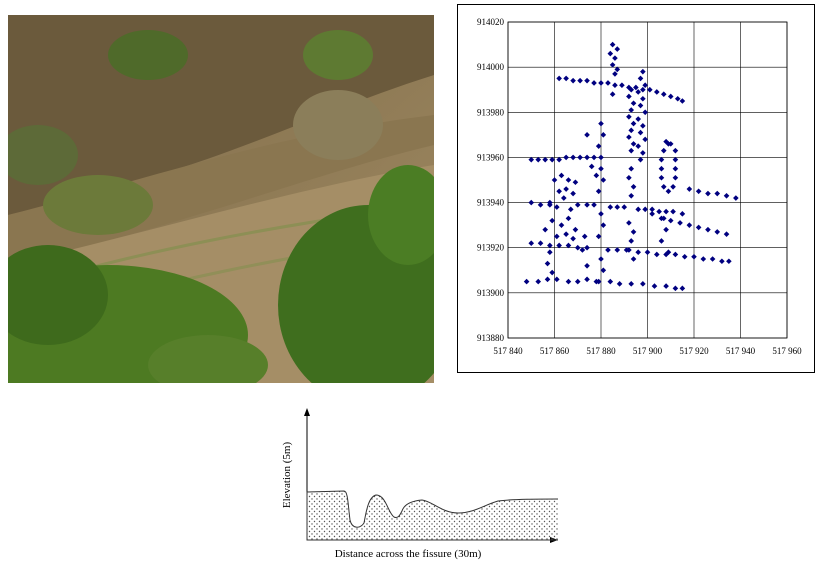  I want to click on x-tick-label: 517 900, so click(648, 351).